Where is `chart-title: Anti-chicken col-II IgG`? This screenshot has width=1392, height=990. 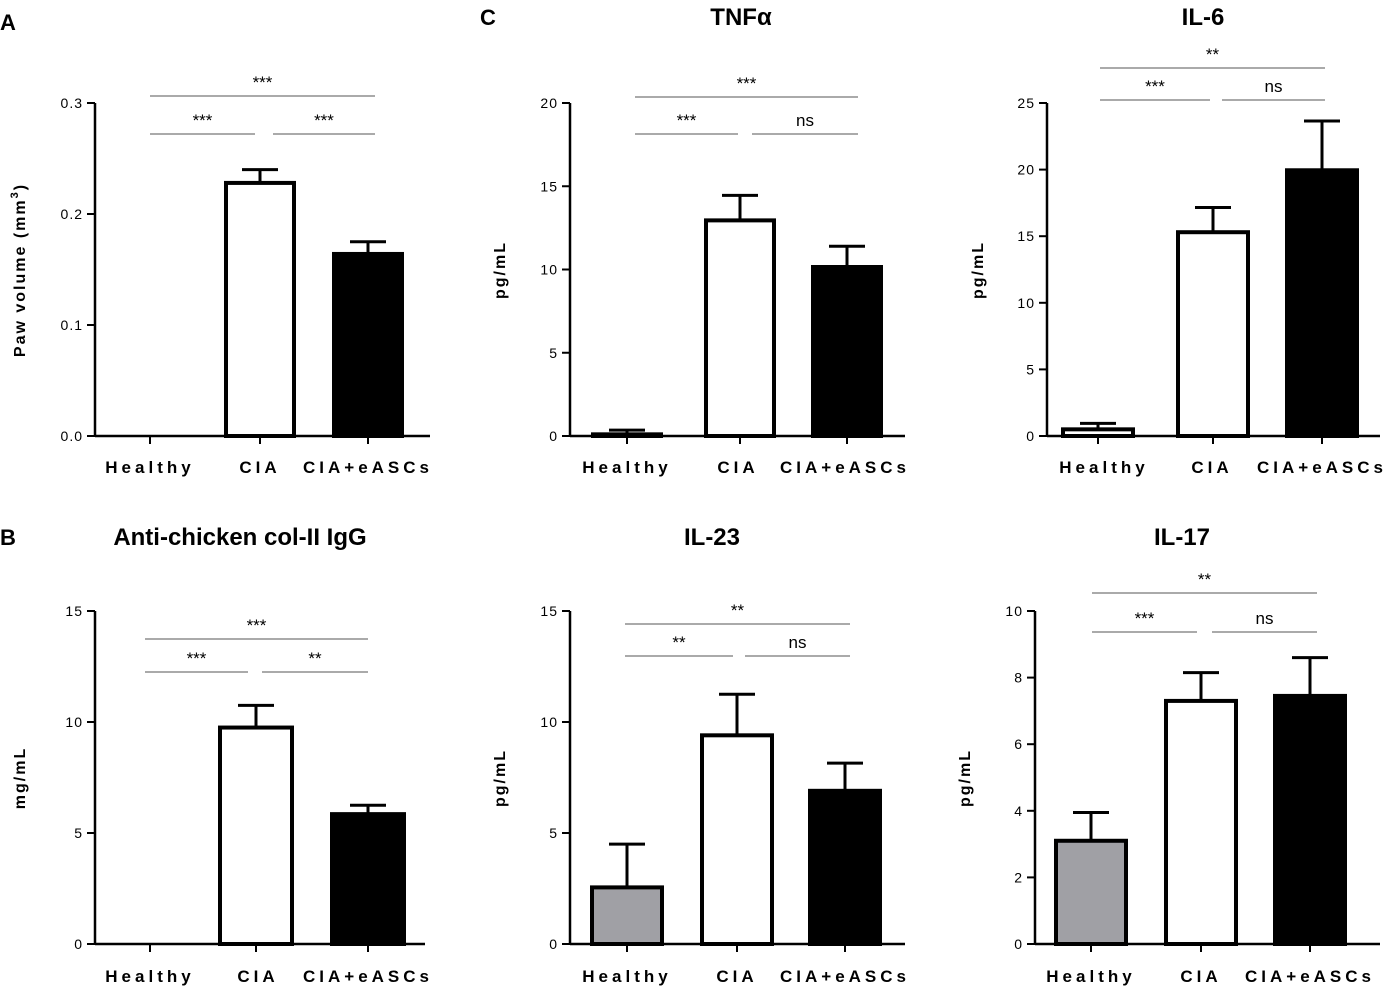
chart-title: Anti-chicken col-II IgG is located at coordinates (239, 537).